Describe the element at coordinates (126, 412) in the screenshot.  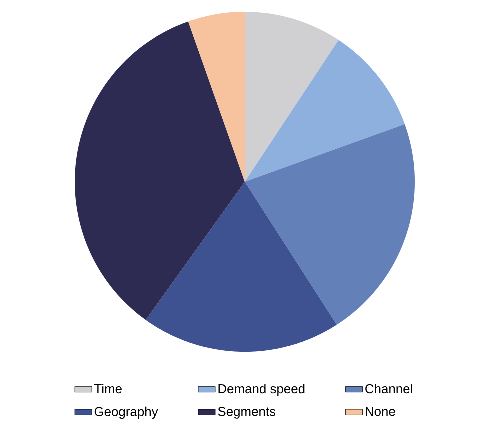
I see `legend-label: Geography` at that location.